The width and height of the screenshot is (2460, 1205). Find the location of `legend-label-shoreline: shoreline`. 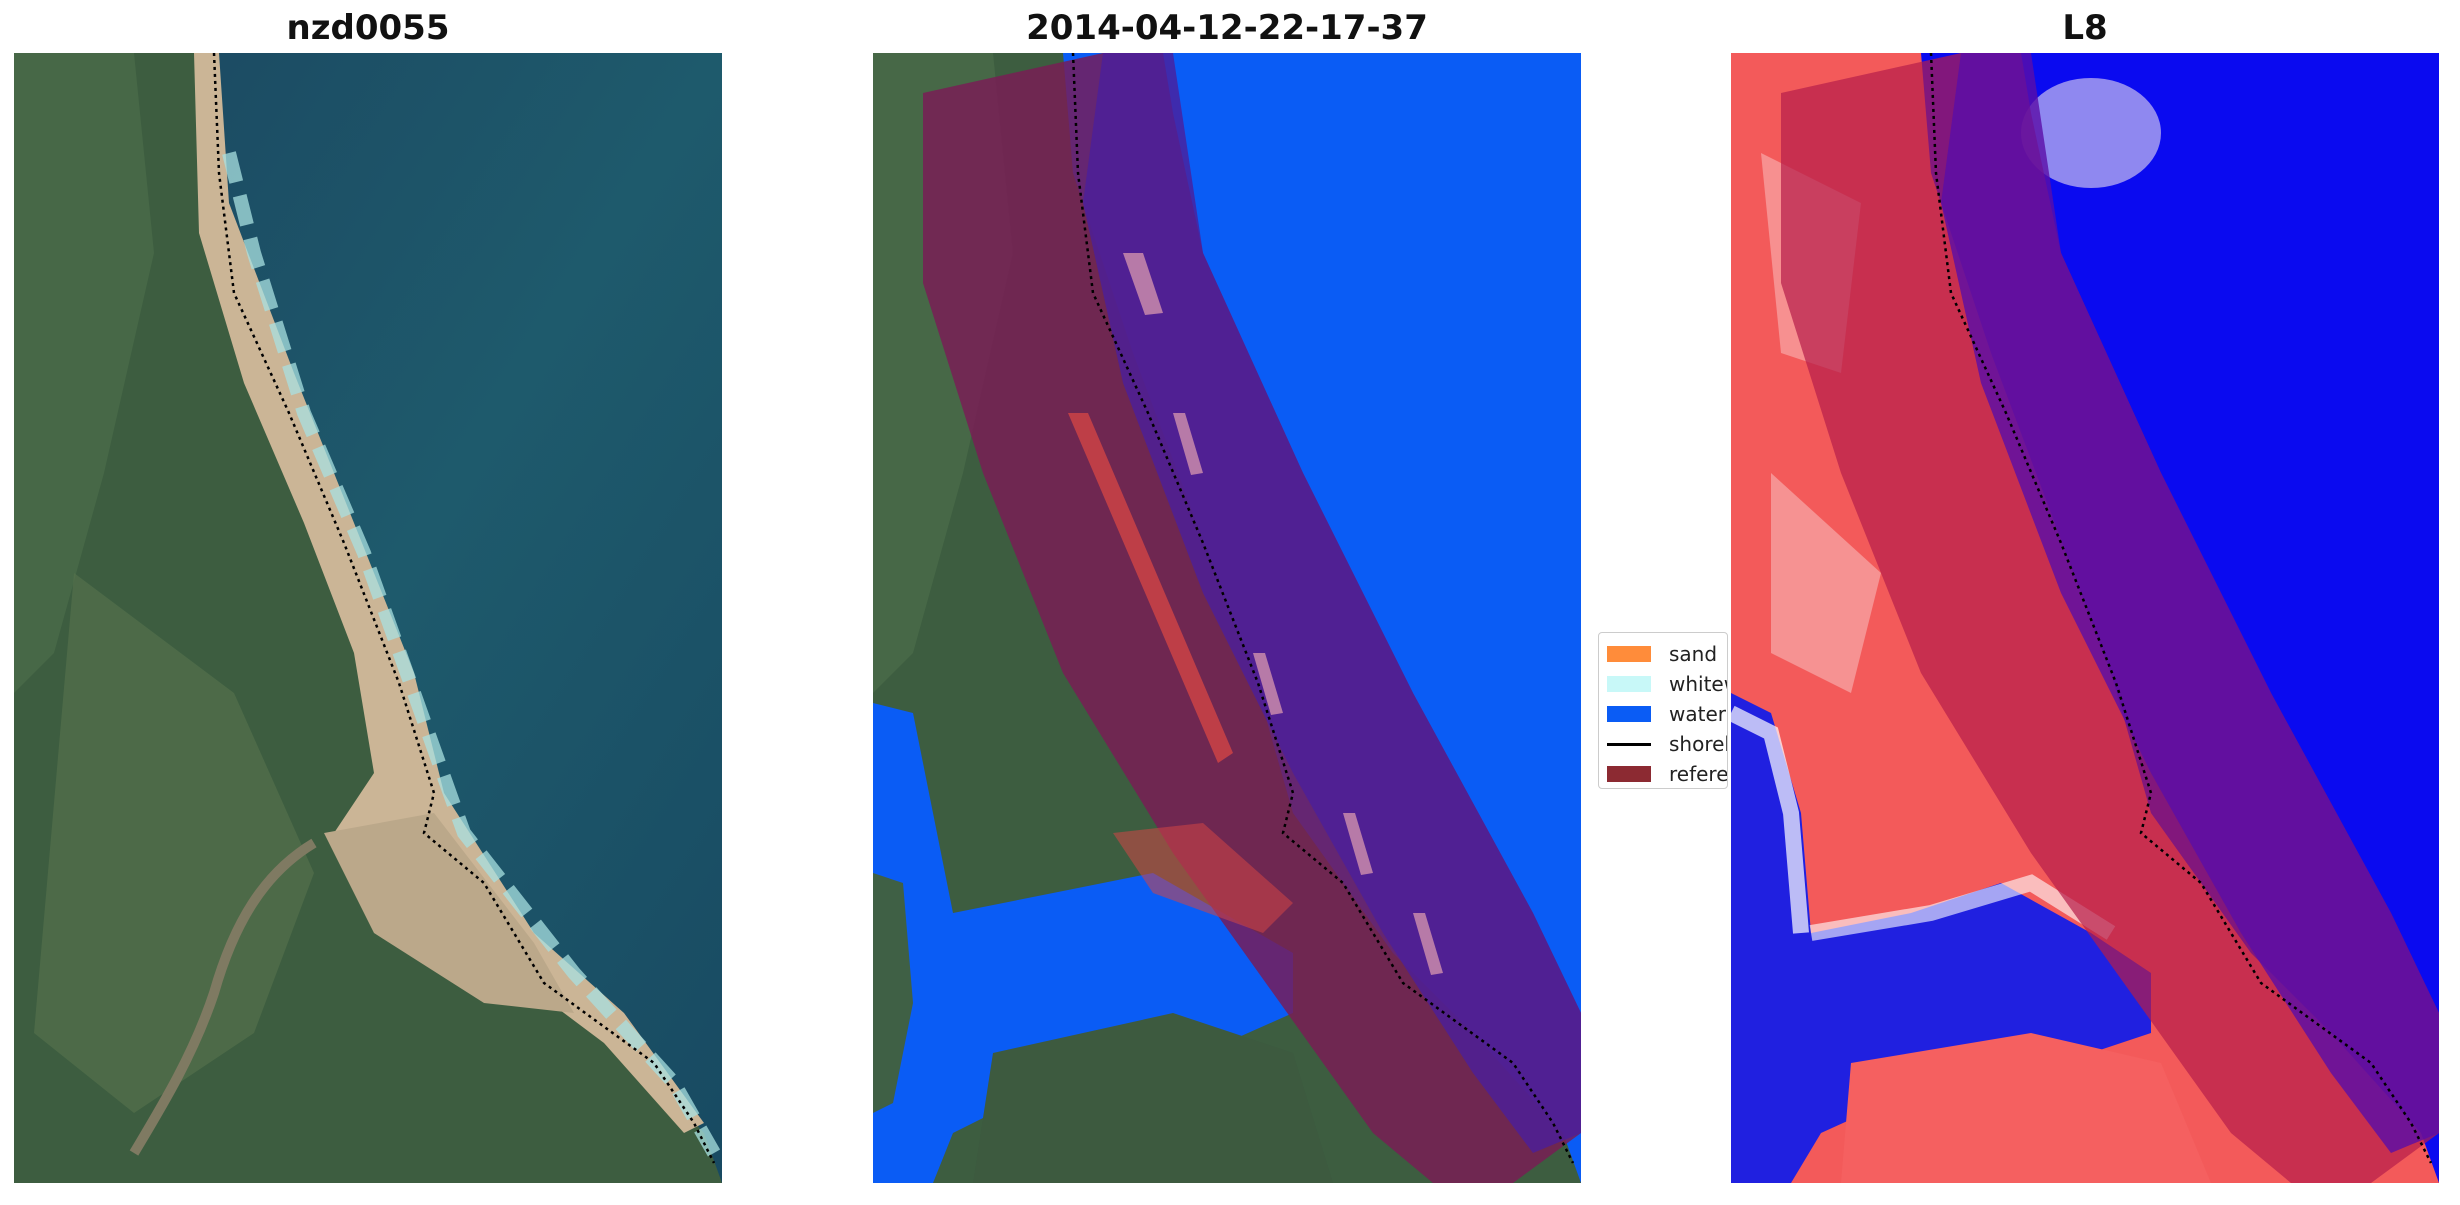

legend-label-shoreline: shoreline is located at coordinates (1698, 744).